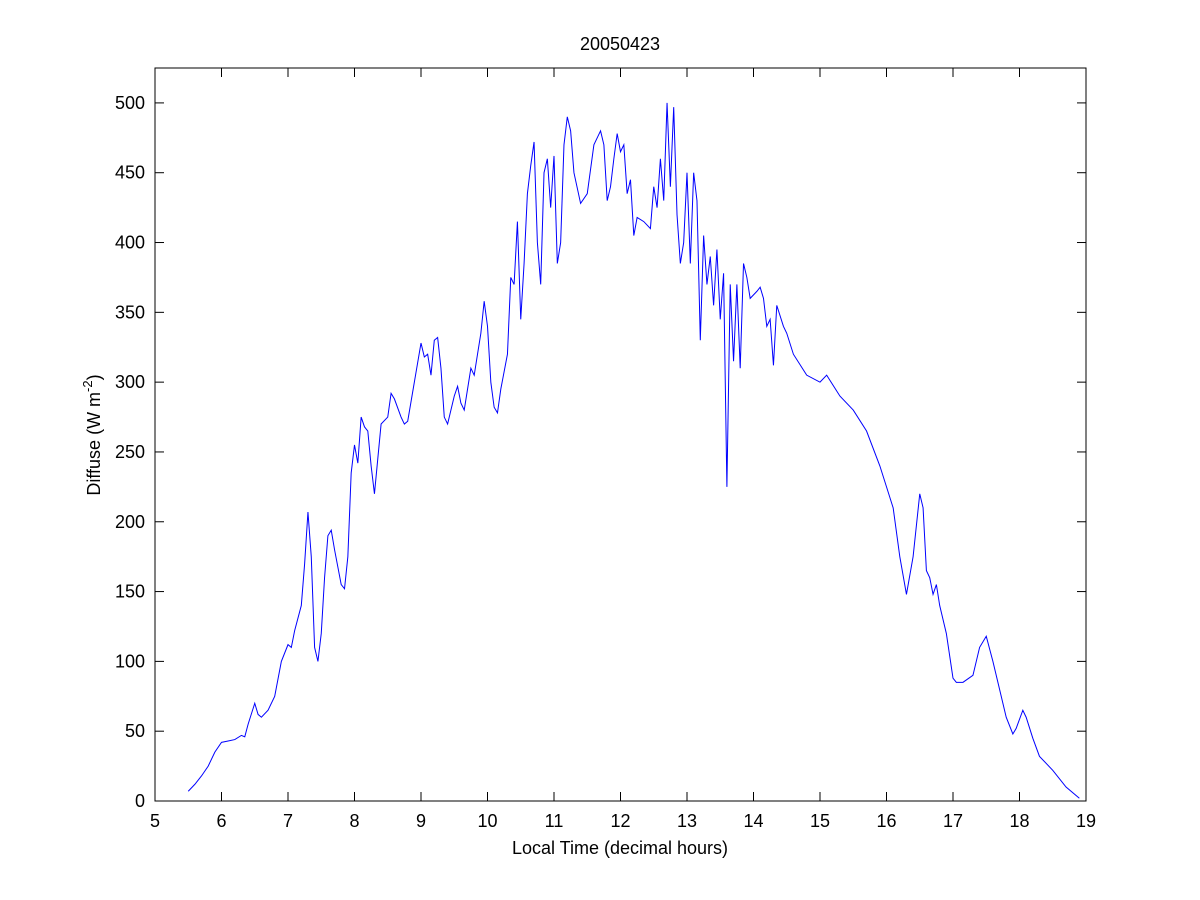 This screenshot has height=900, width=1200. Describe the element at coordinates (354, 821) in the screenshot. I see `x-tick-label: 8` at that location.